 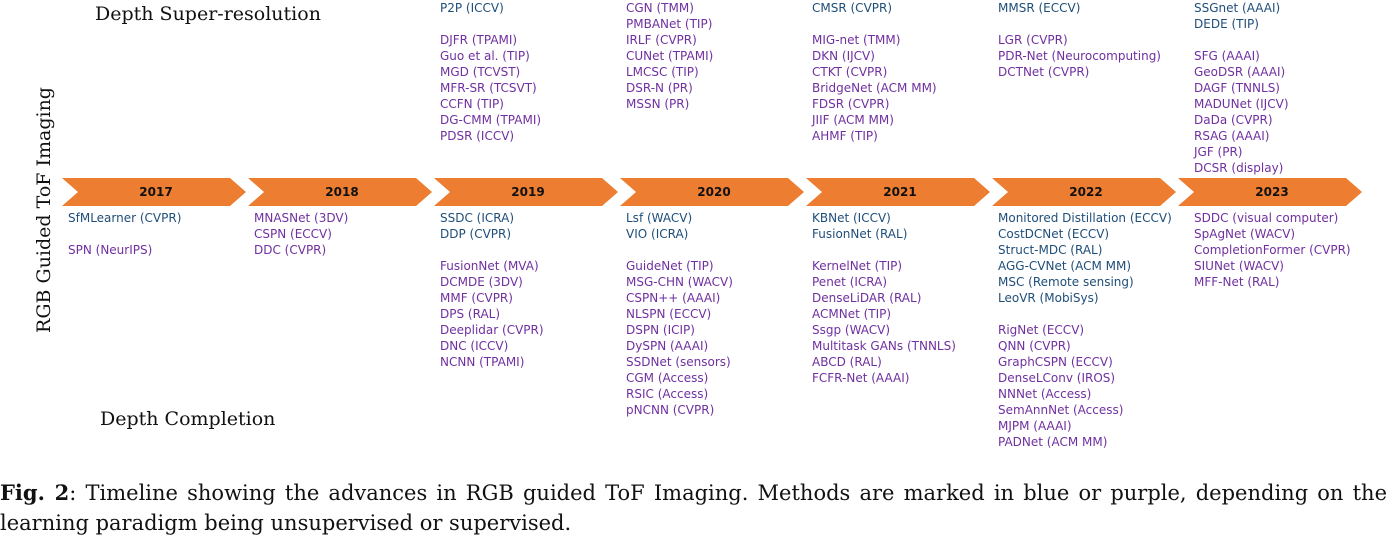 What do you see at coordinates (110, 250) in the screenshot?
I see `supervised-method: SPN (NeurIPS)` at bounding box center [110, 250].